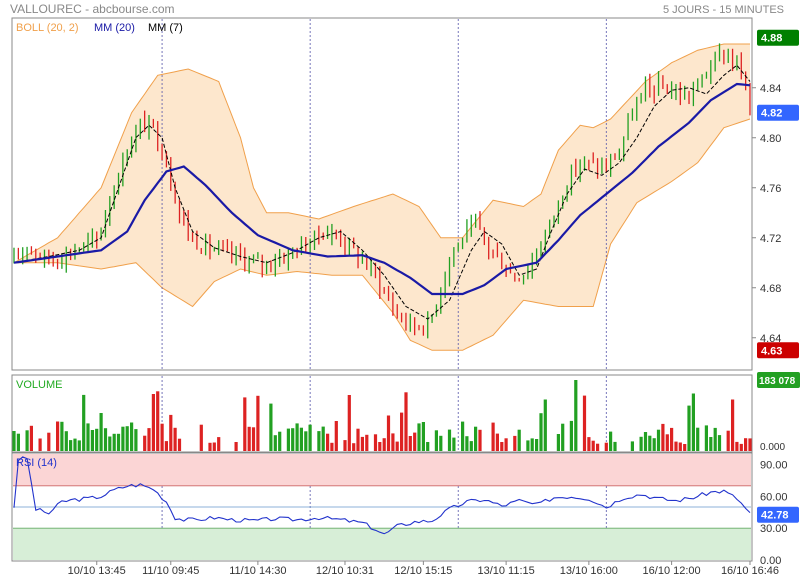 Image resolution: width=800 pixels, height=580 pixels. I want to click on svg-text: 4.82, so click(771, 114).